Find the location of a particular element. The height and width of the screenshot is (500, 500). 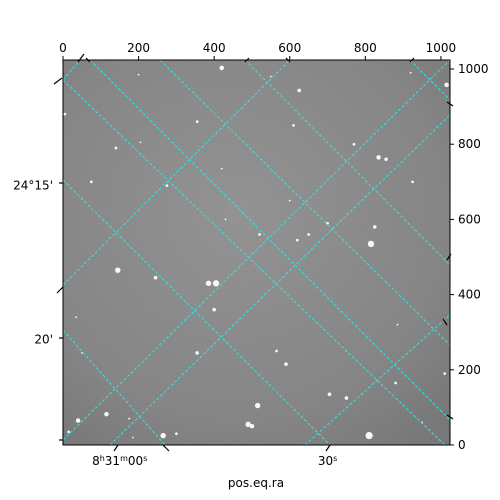

x-tick-label: 400 is located at coordinates (214, 48).